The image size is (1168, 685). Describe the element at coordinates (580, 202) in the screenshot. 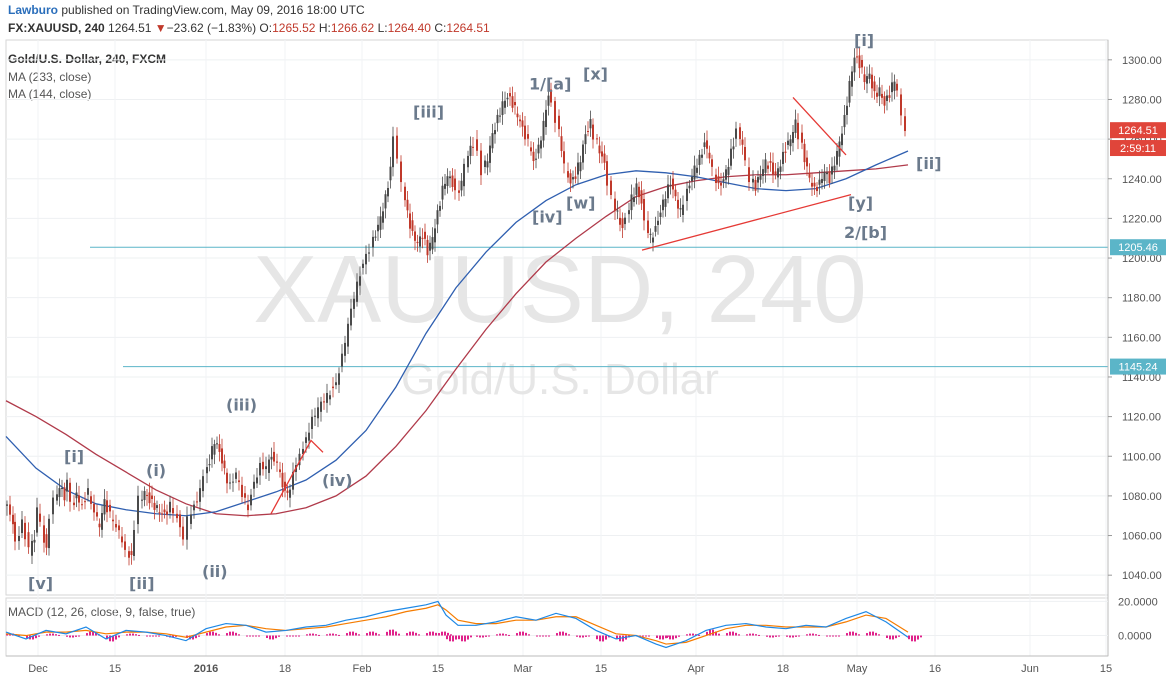

I see `wave-label: [w]` at that location.